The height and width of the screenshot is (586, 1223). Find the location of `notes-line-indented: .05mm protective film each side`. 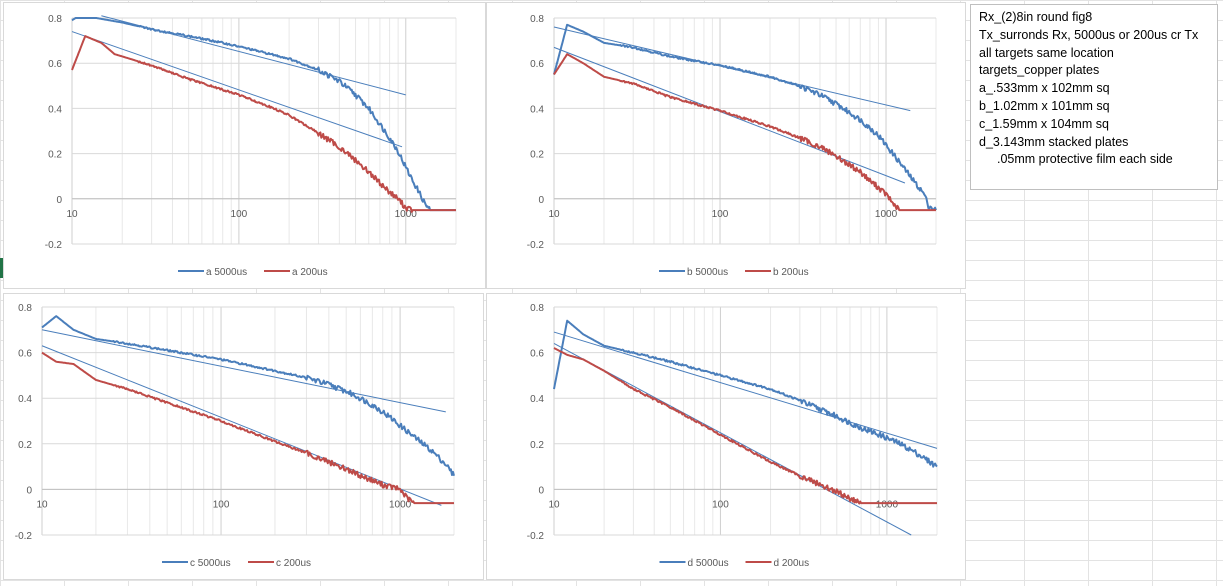

notes-line-indented: .05mm protective film each side is located at coordinates (1085, 159).